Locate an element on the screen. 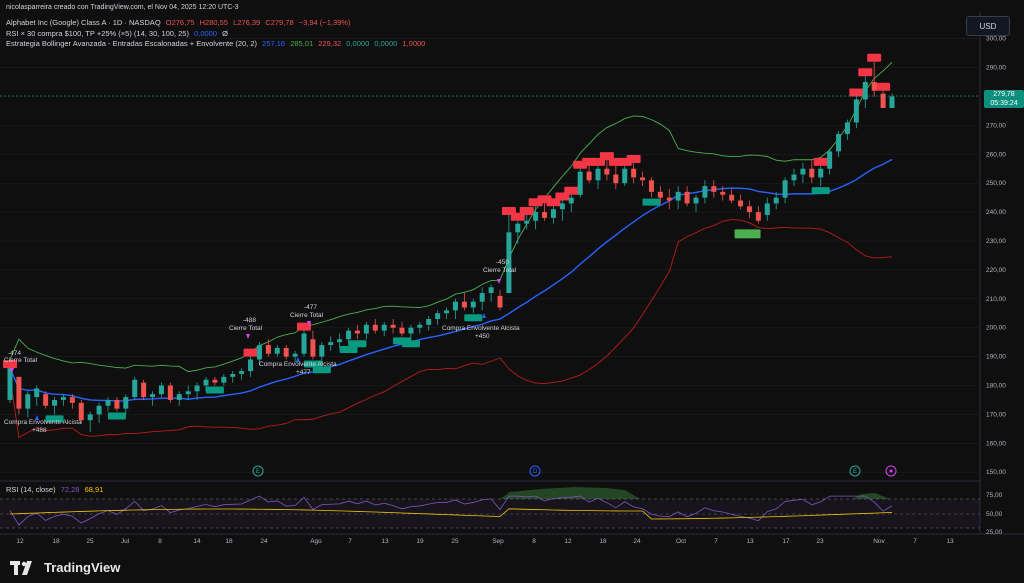 This screenshot has height=583, width=1024. rsi-scale: 75,00 50,00 25,00 is located at coordinates (994, 514).